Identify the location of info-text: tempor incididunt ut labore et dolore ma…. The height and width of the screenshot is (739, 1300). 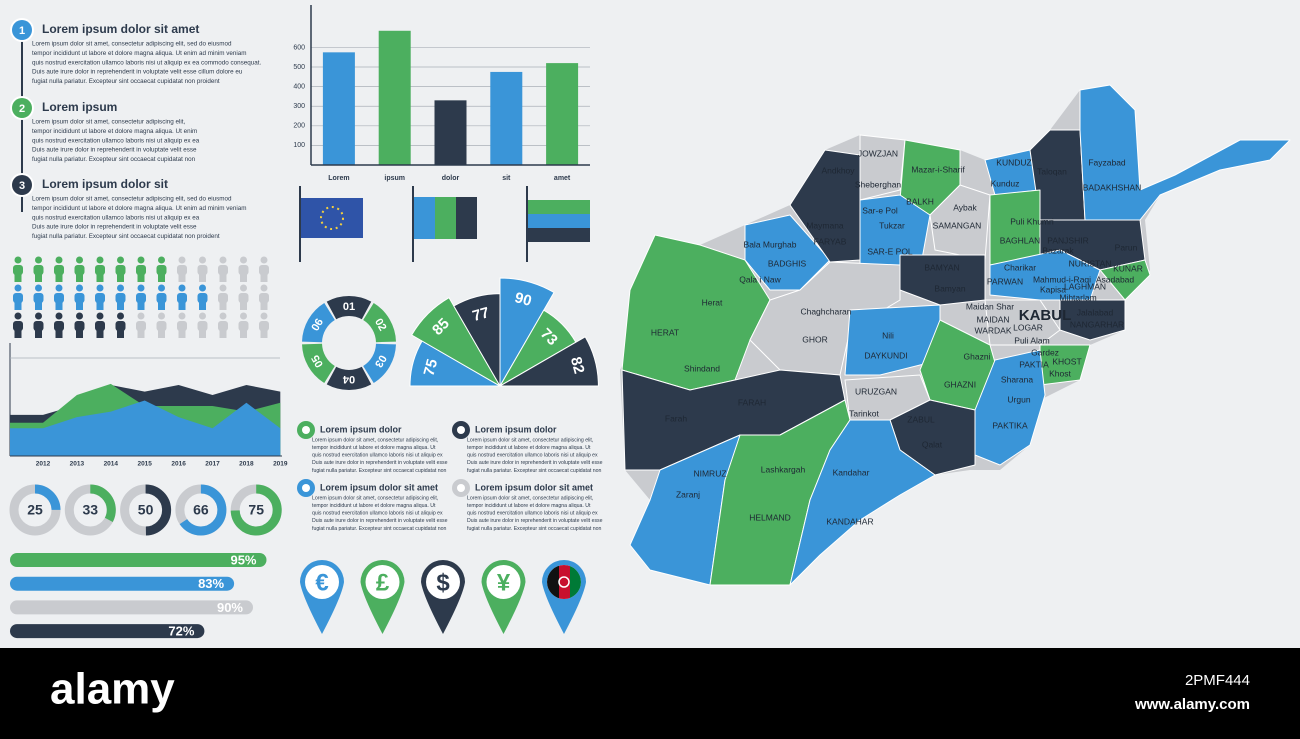
(529, 448).